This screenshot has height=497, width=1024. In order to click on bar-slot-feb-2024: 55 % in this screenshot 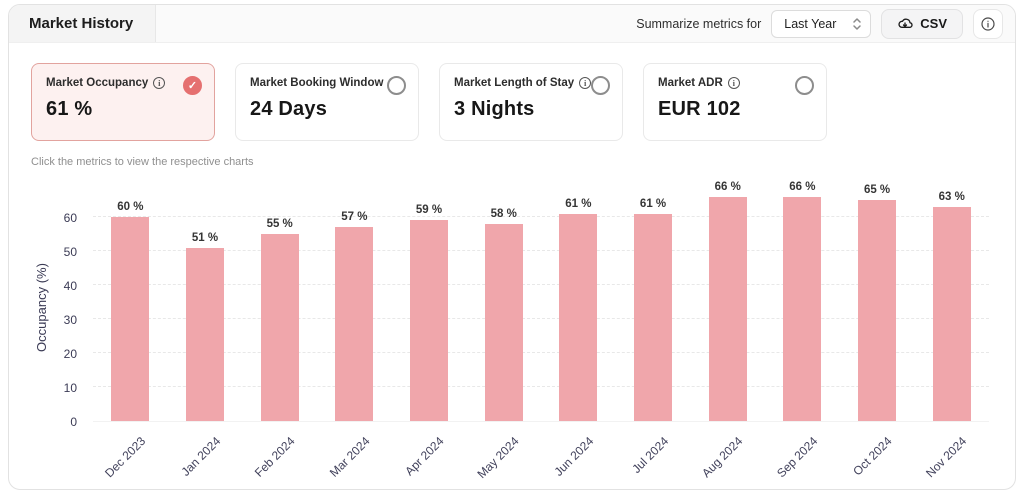, I will do `click(279, 319)`.